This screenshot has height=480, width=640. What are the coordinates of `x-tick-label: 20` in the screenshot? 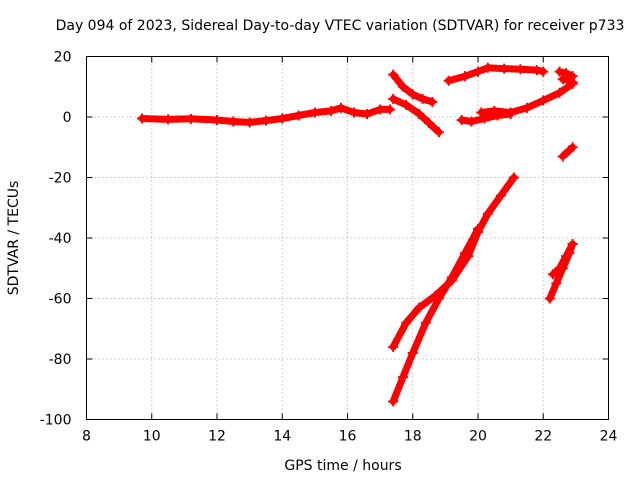 It's located at (478, 437).